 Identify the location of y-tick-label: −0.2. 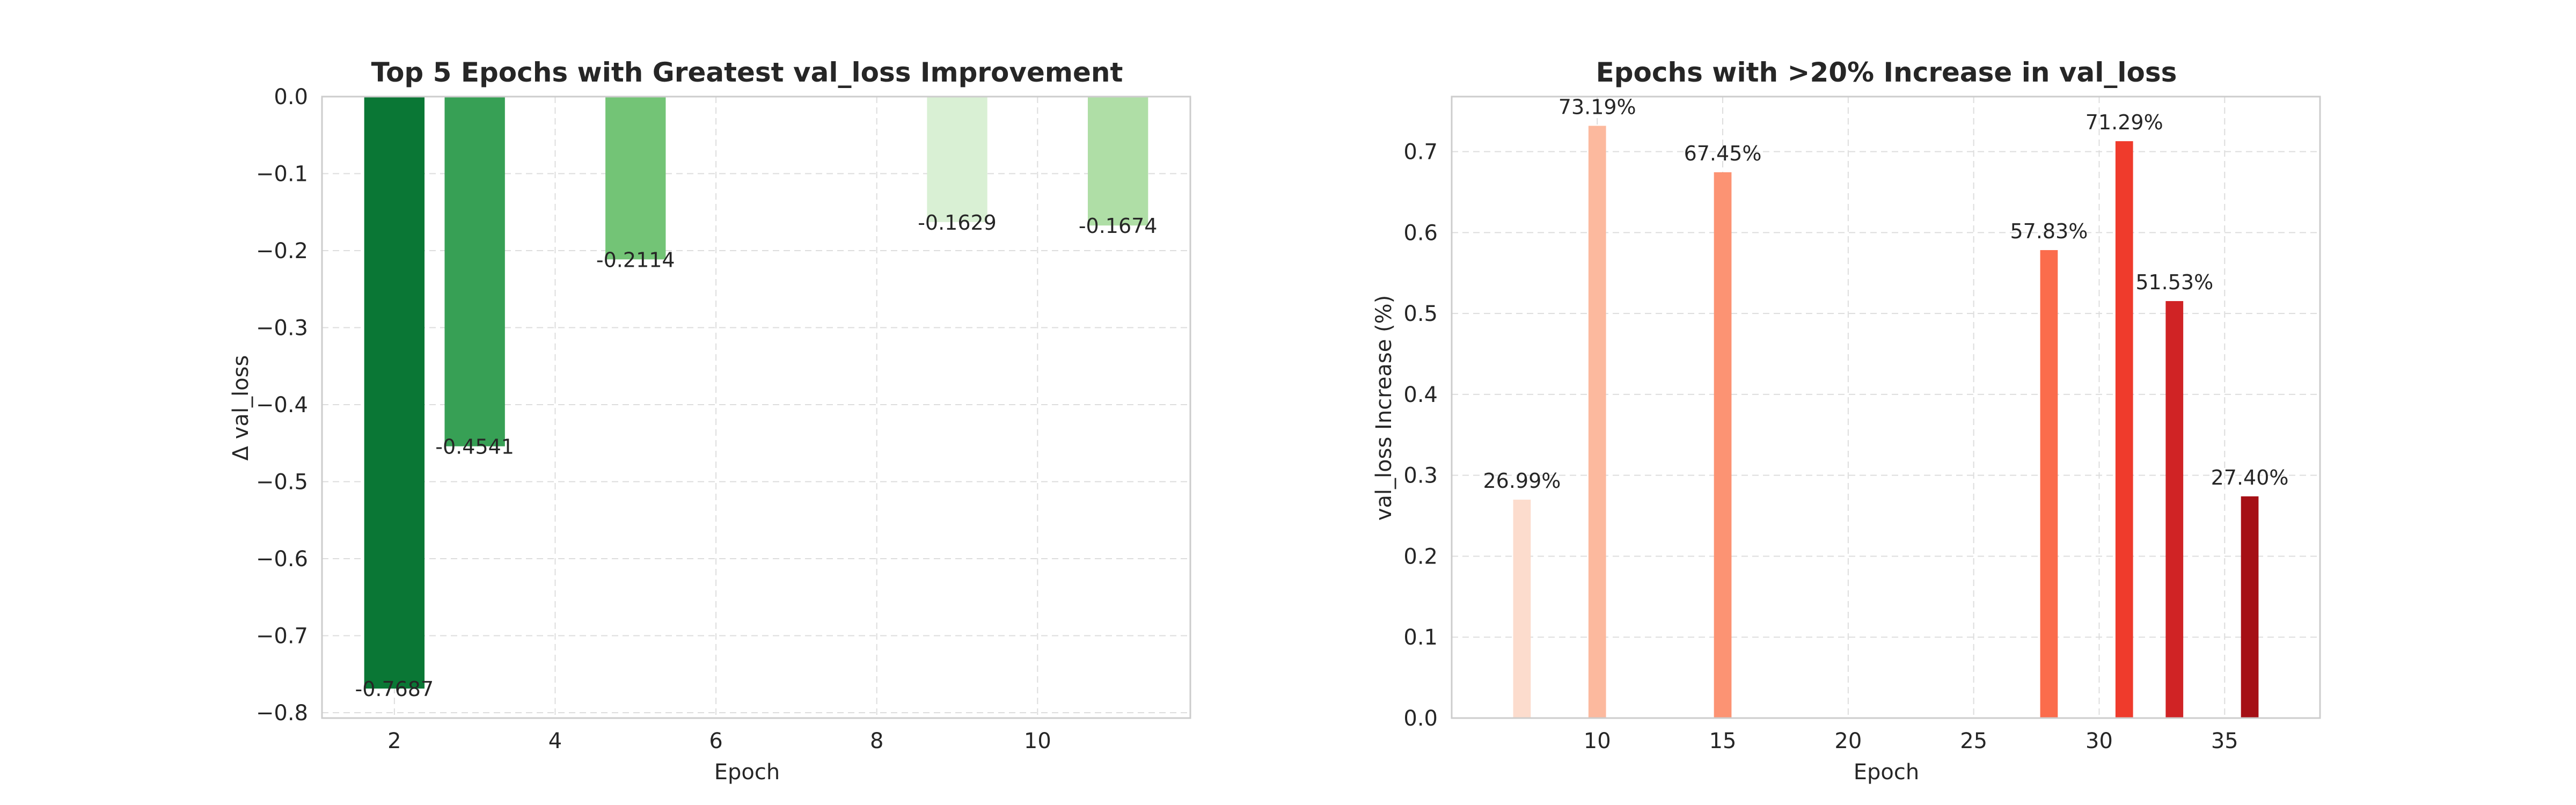
(282, 251).